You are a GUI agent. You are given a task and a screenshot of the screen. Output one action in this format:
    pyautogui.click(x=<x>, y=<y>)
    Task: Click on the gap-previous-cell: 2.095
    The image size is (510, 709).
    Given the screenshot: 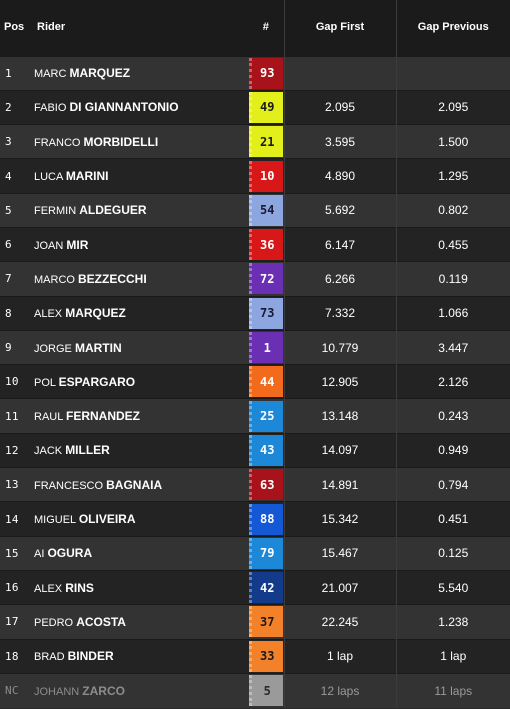 What is the action you would take?
    pyautogui.click(x=452, y=107)
    